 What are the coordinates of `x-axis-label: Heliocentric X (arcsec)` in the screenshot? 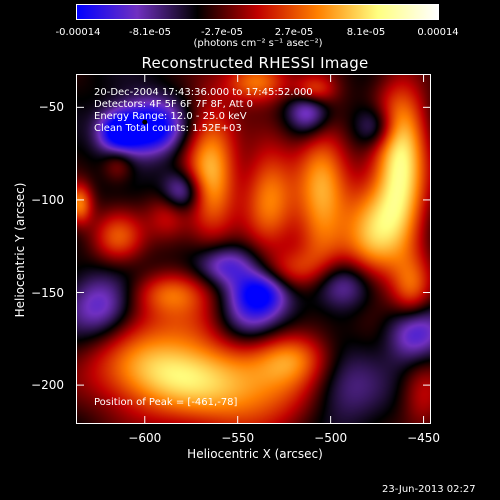 It's located at (255, 454).